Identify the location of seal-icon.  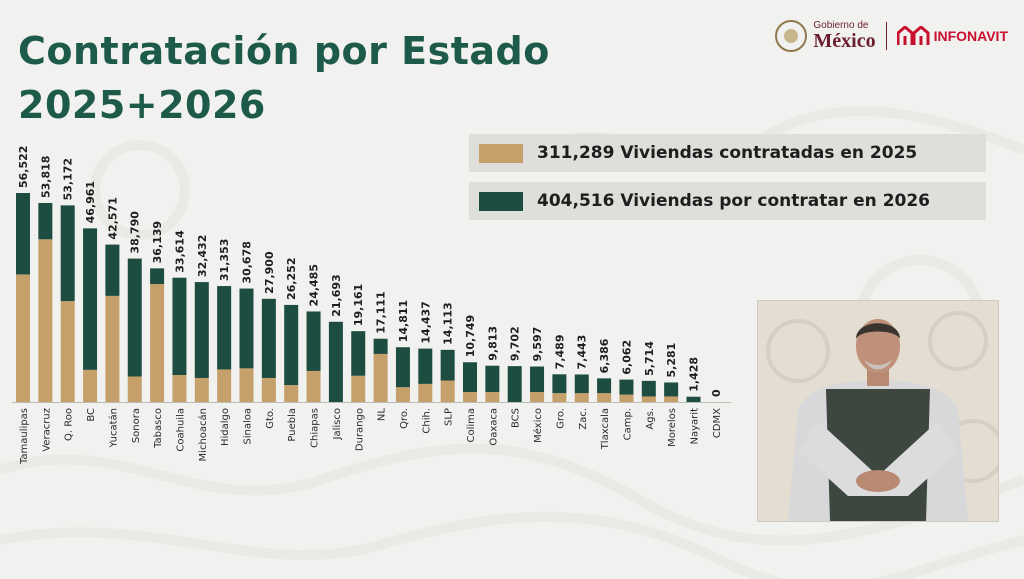
(791, 36).